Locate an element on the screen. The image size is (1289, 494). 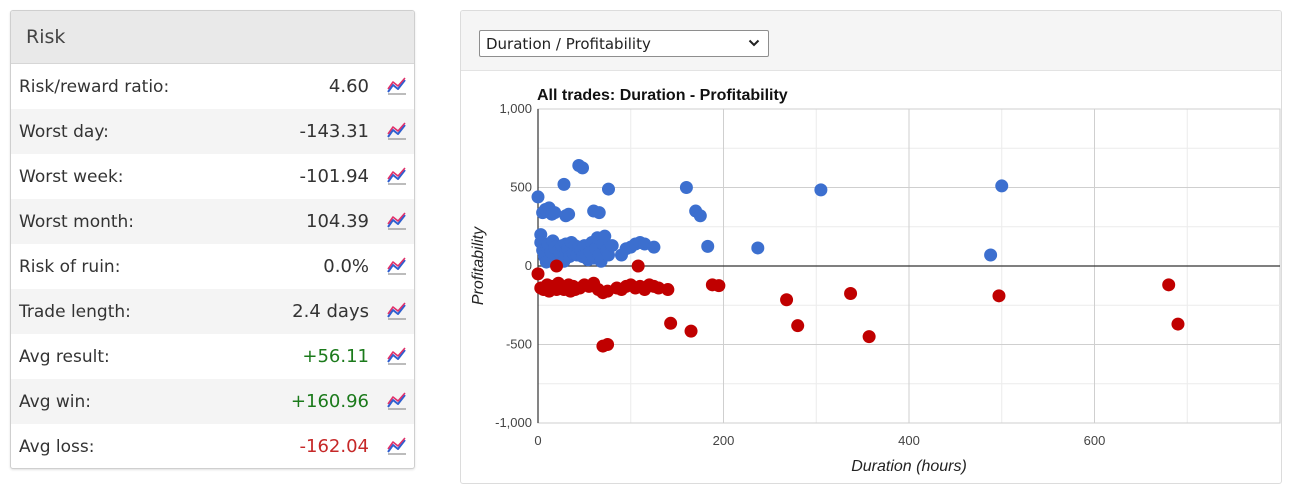
risk-row-value: 2.4 days is located at coordinates (330, 311).